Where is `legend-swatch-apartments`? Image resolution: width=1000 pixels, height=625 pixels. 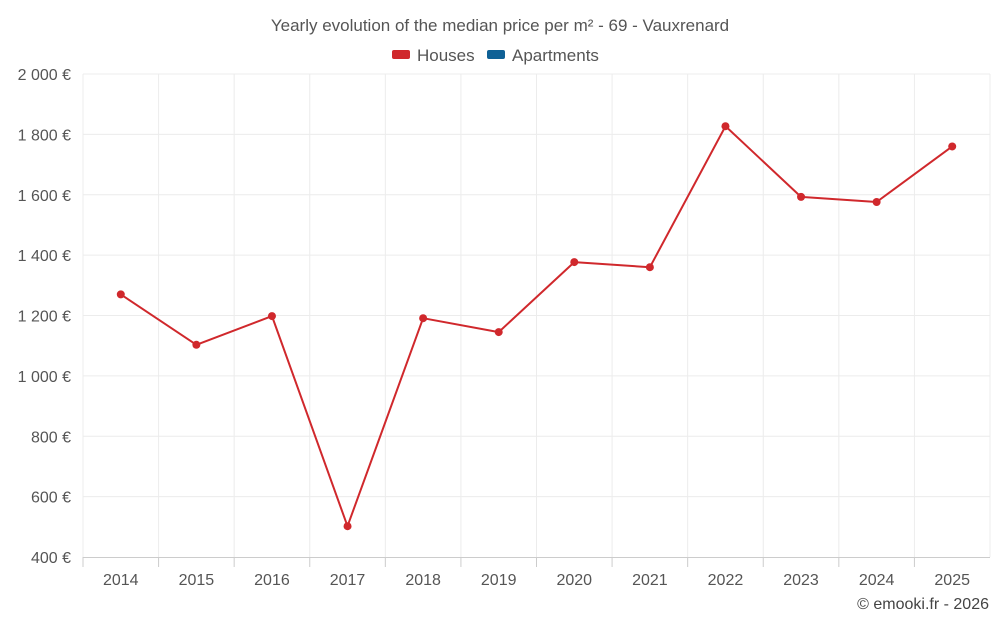 legend-swatch-apartments is located at coordinates (496, 54).